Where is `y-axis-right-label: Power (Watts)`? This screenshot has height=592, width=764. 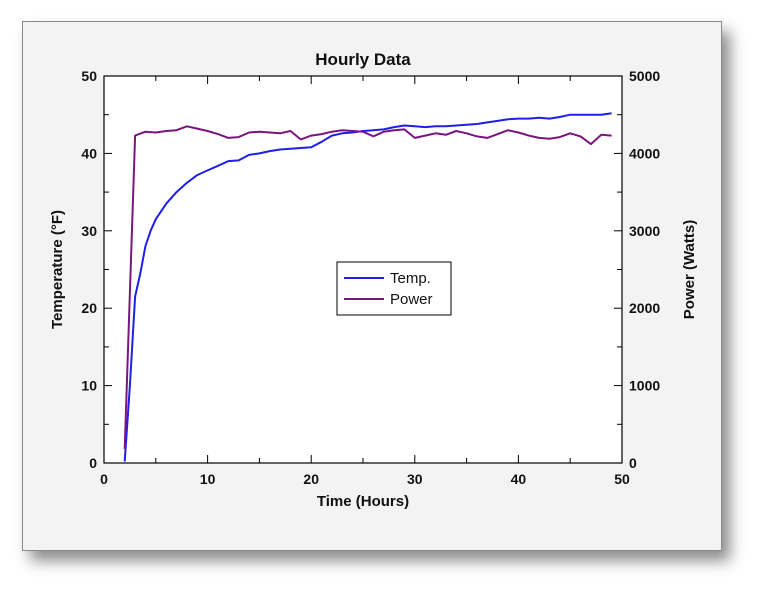
y-axis-right-label: Power (Watts) is located at coordinates (689, 269).